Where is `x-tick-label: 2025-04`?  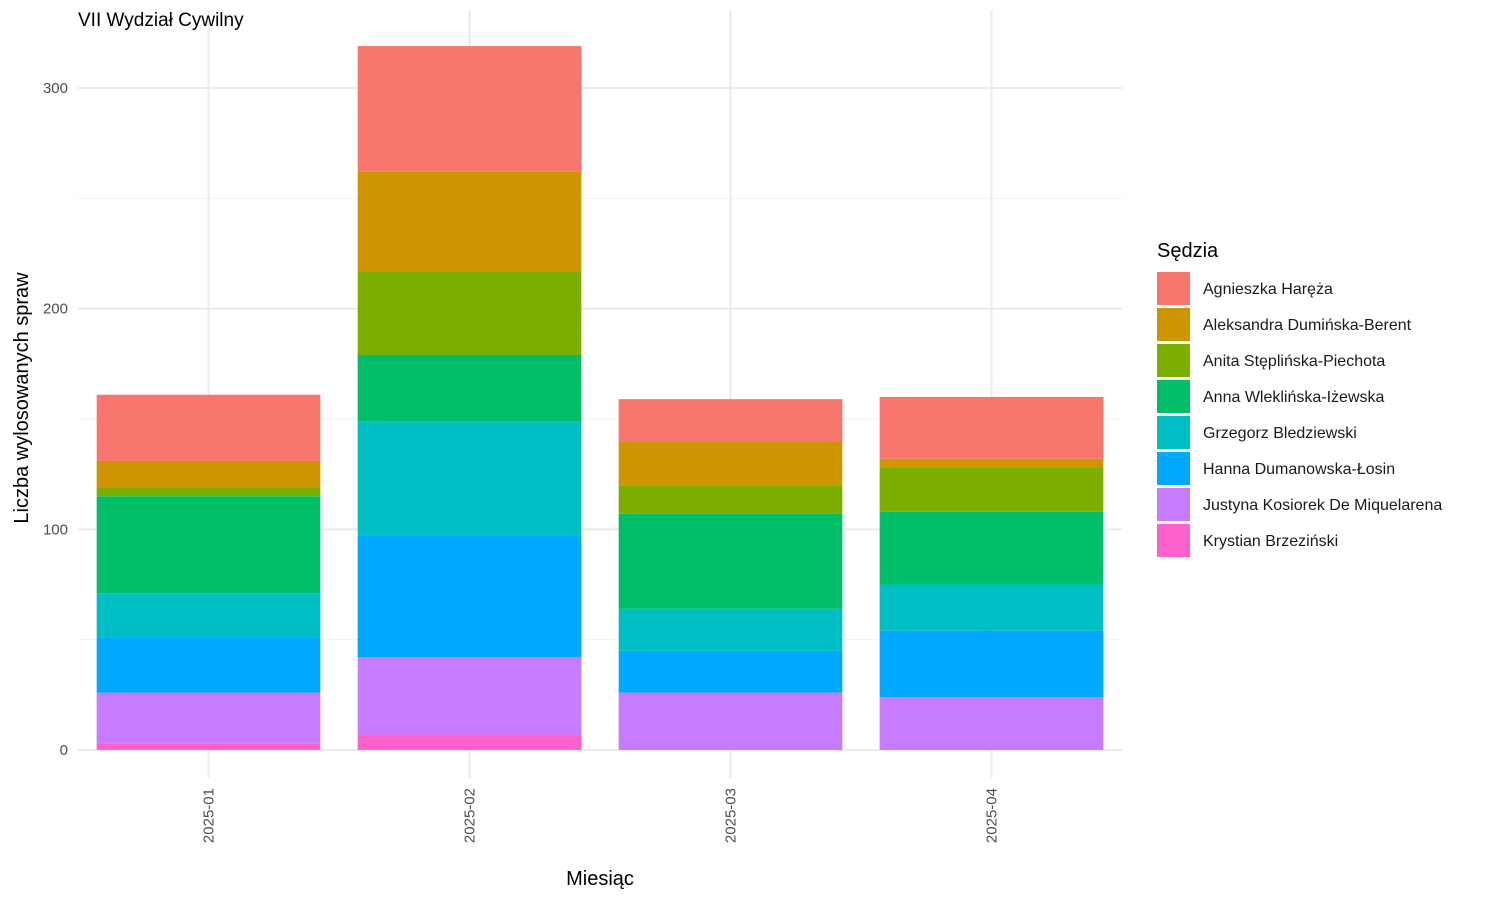
x-tick-label: 2025-04 is located at coordinates (992, 815).